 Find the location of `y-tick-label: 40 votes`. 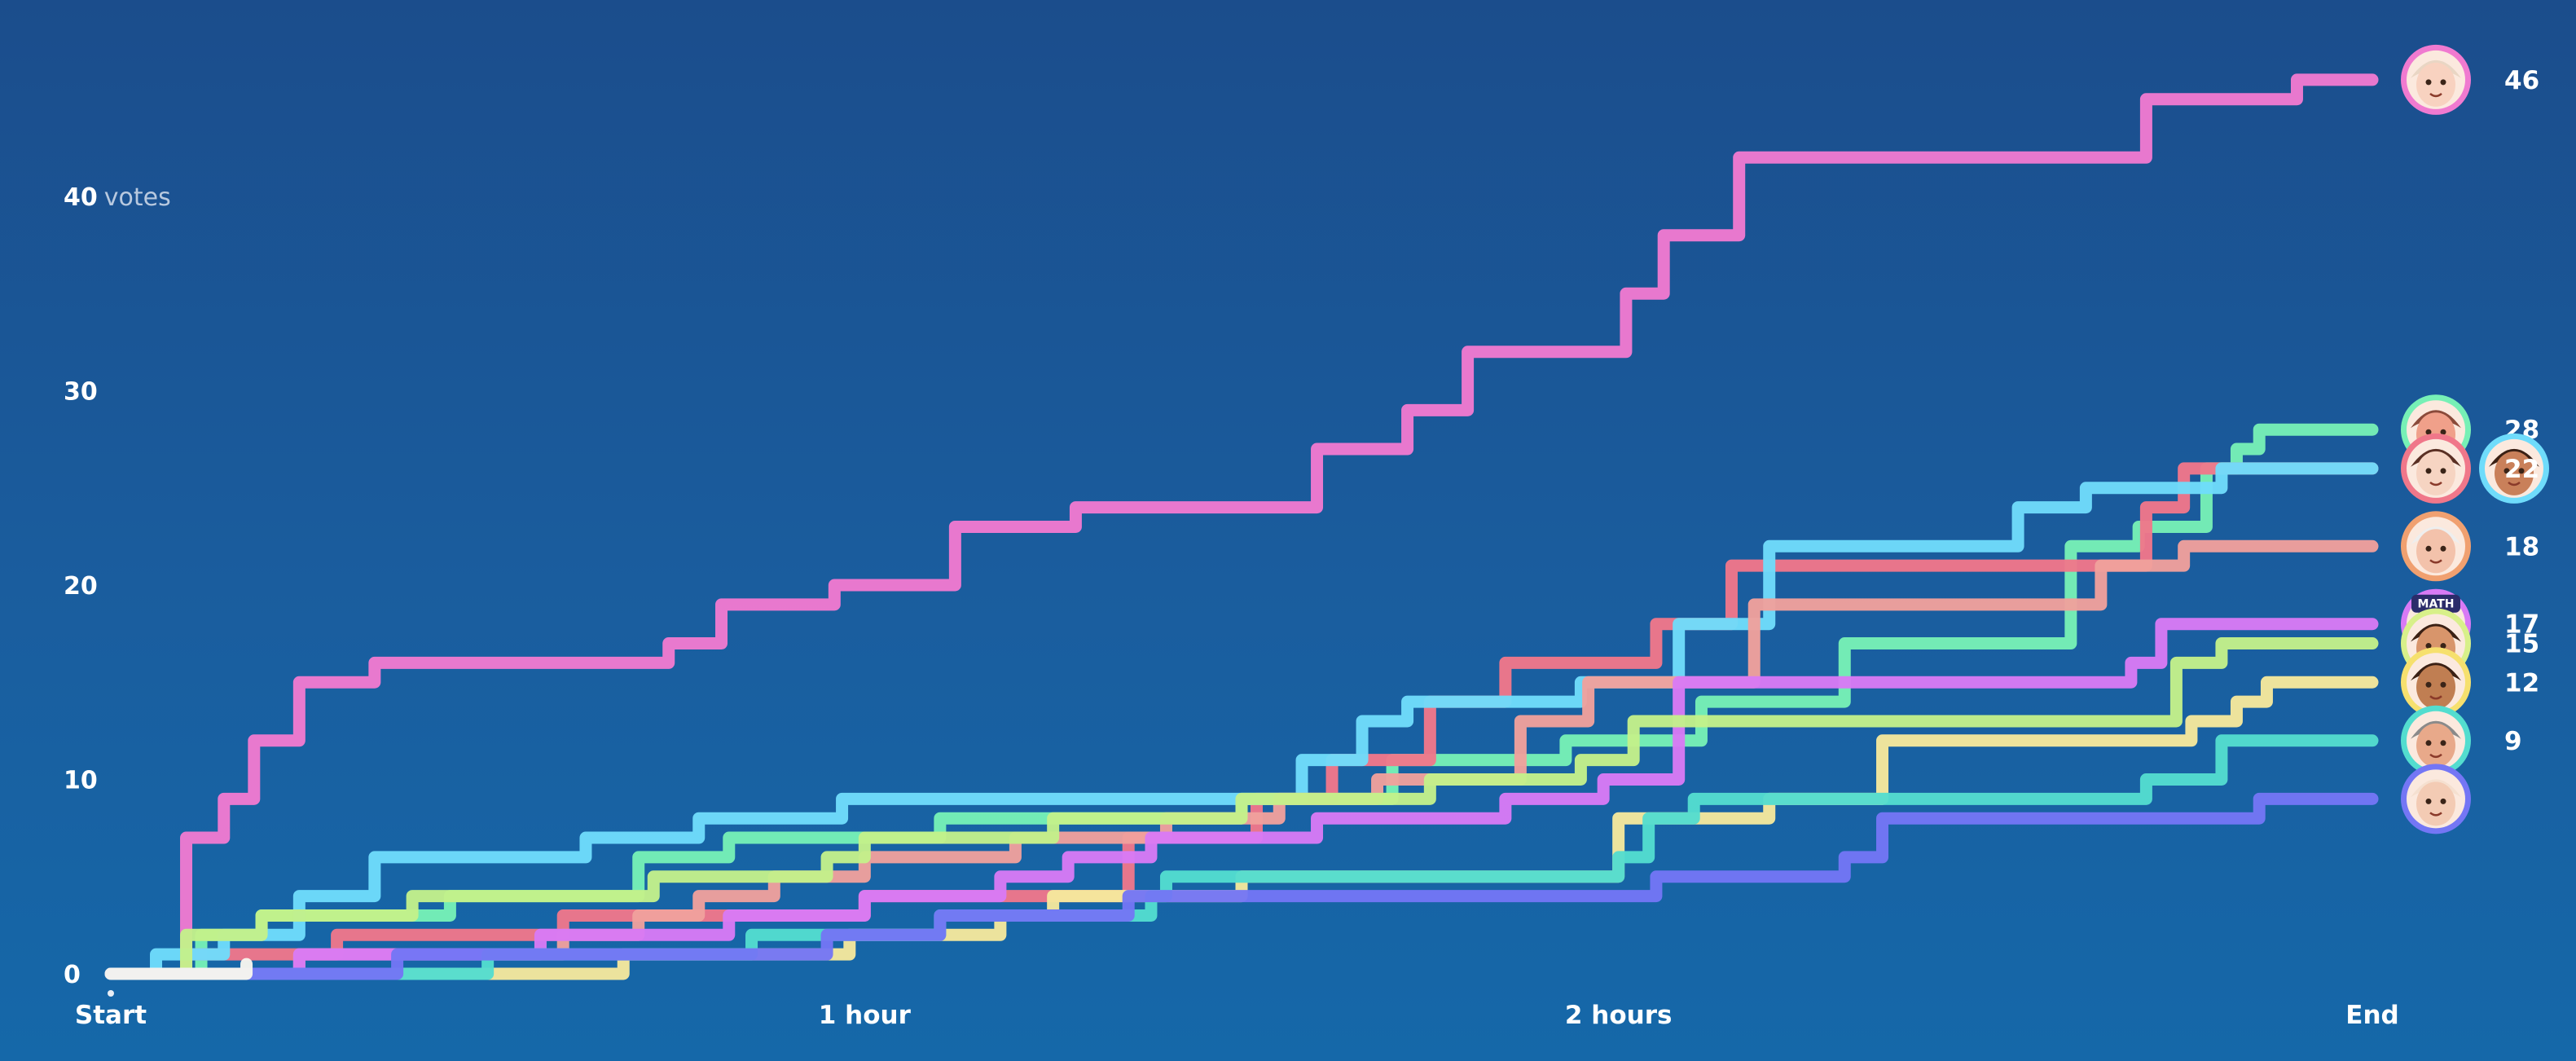

y-tick-label: 40 votes is located at coordinates (117, 197).